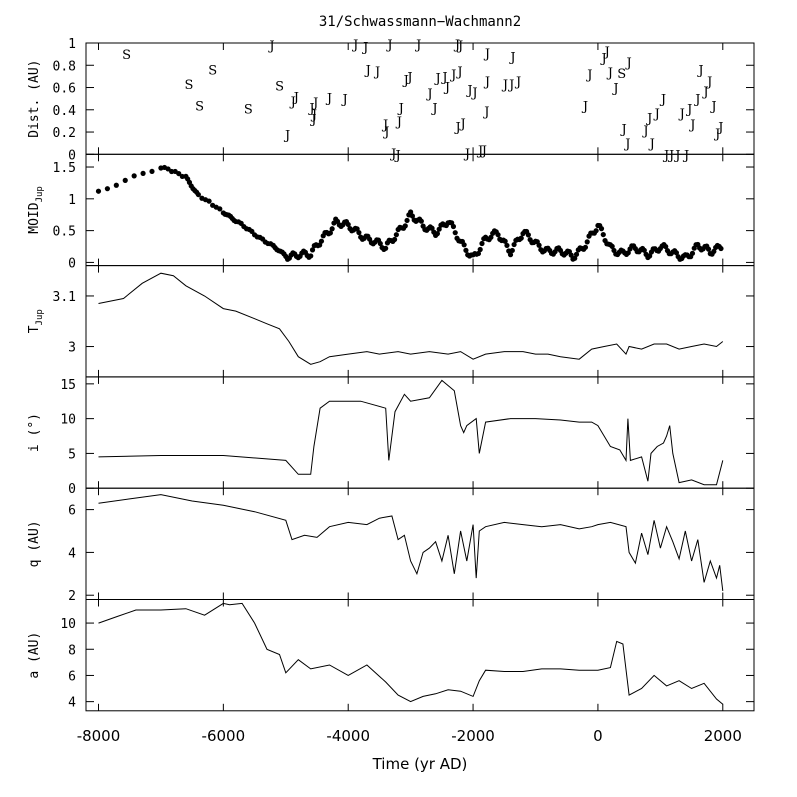 The width and height of the screenshot is (797, 797). Describe the element at coordinates (72, 44) in the screenshot. I see `y-tick-label-dist: 1` at that location.